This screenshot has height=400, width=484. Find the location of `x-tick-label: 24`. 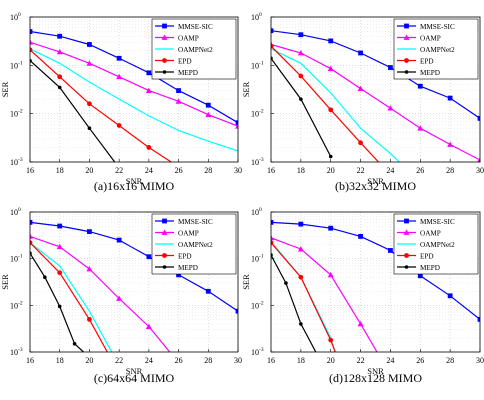

x-tick-label: 24 is located at coordinates (390, 360).